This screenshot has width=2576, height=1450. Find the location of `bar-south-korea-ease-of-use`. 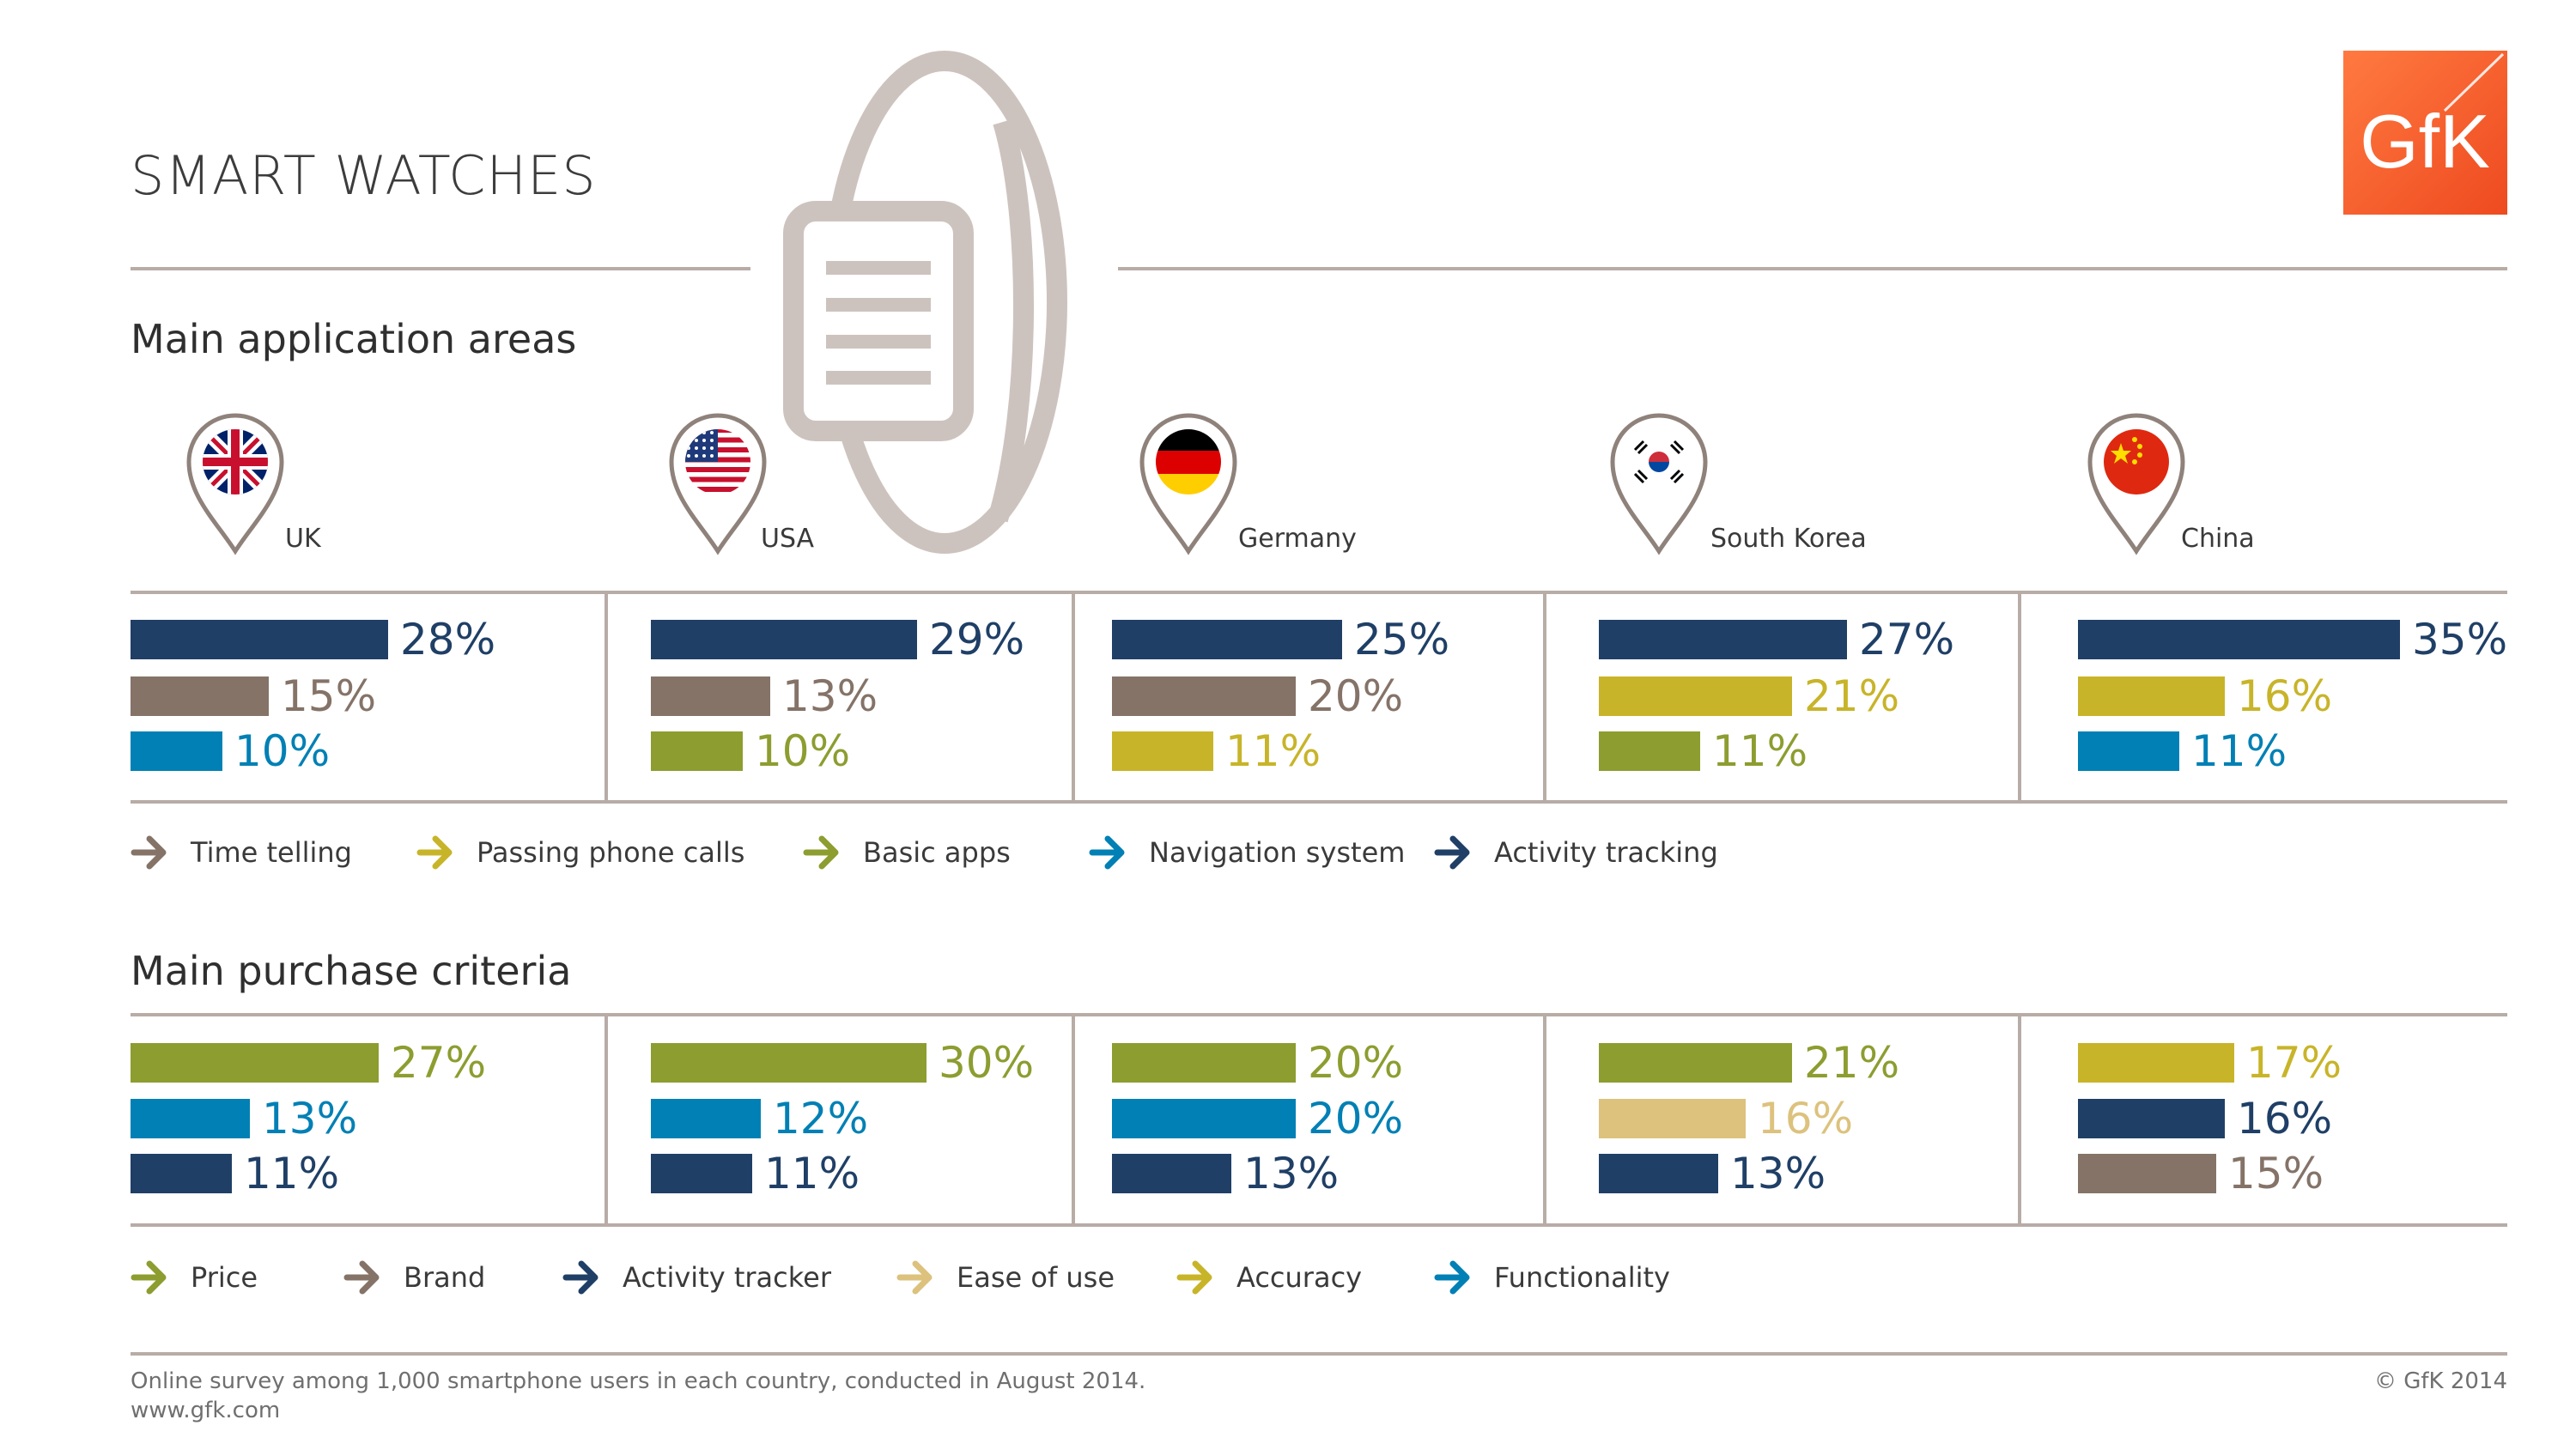

bar-south-korea-ease-of-use is located at coordinates (1672, 1118).